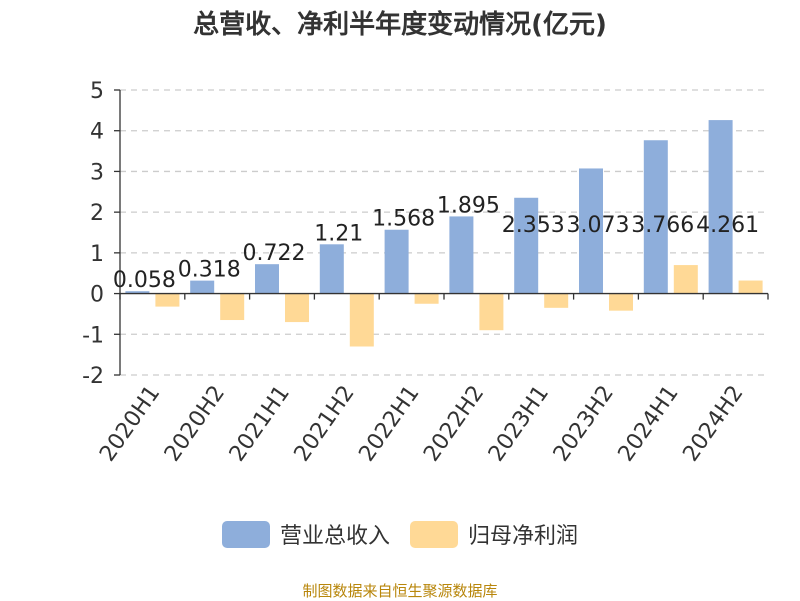  I want to click on legend-swatch-net-profit, so click(434, 534).